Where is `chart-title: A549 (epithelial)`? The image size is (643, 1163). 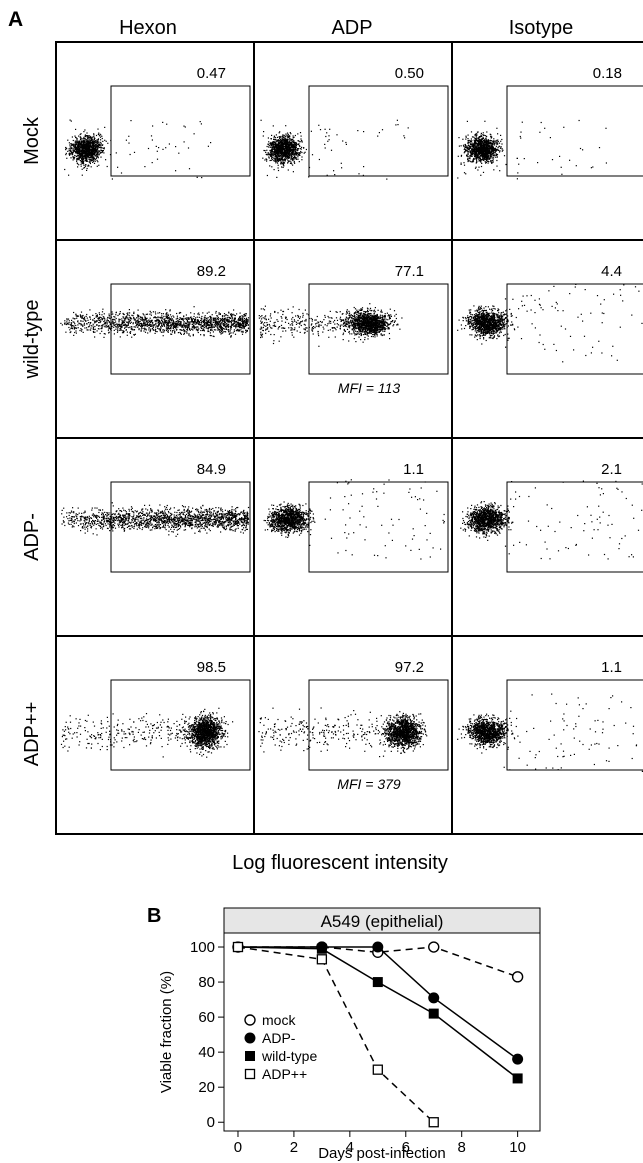 chart-title: A549 (epithelial) is located at coordinates (382, 921).